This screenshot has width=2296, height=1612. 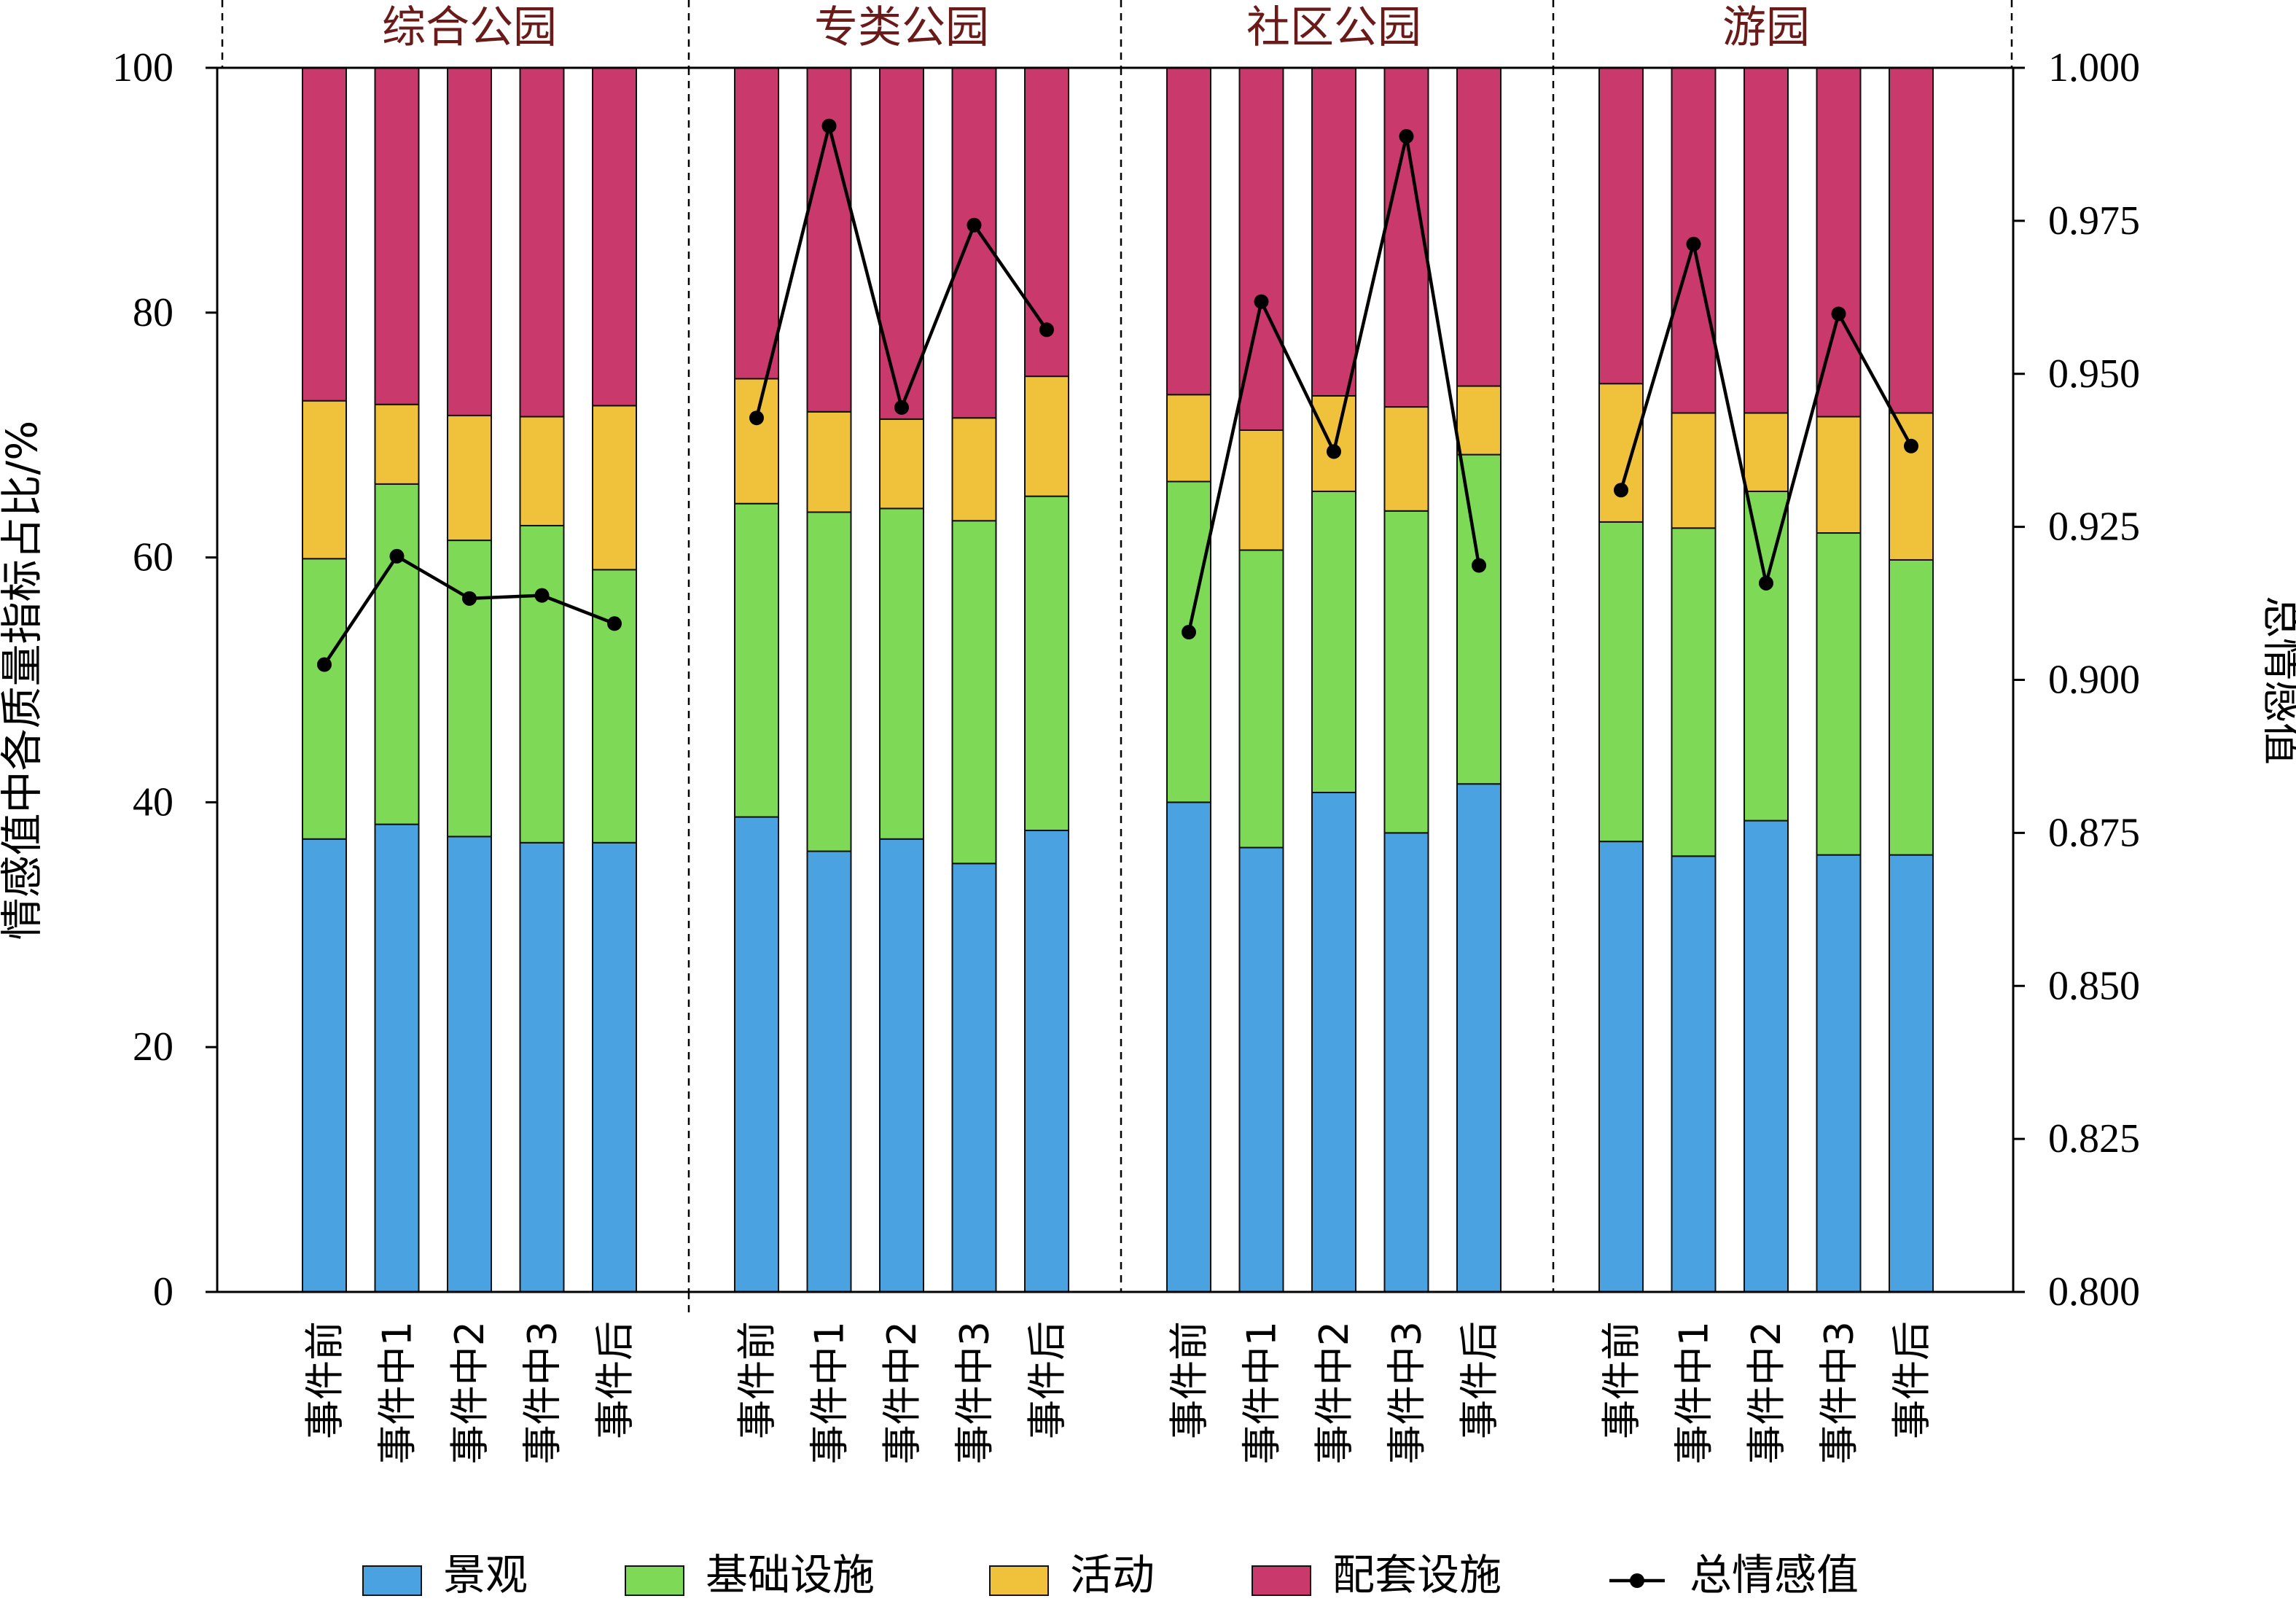 What do you see at coordinates (1417, 1575) in the screenshot?
I see `legend-label-4: 配套设施` at bounding box center [1417, 1575].